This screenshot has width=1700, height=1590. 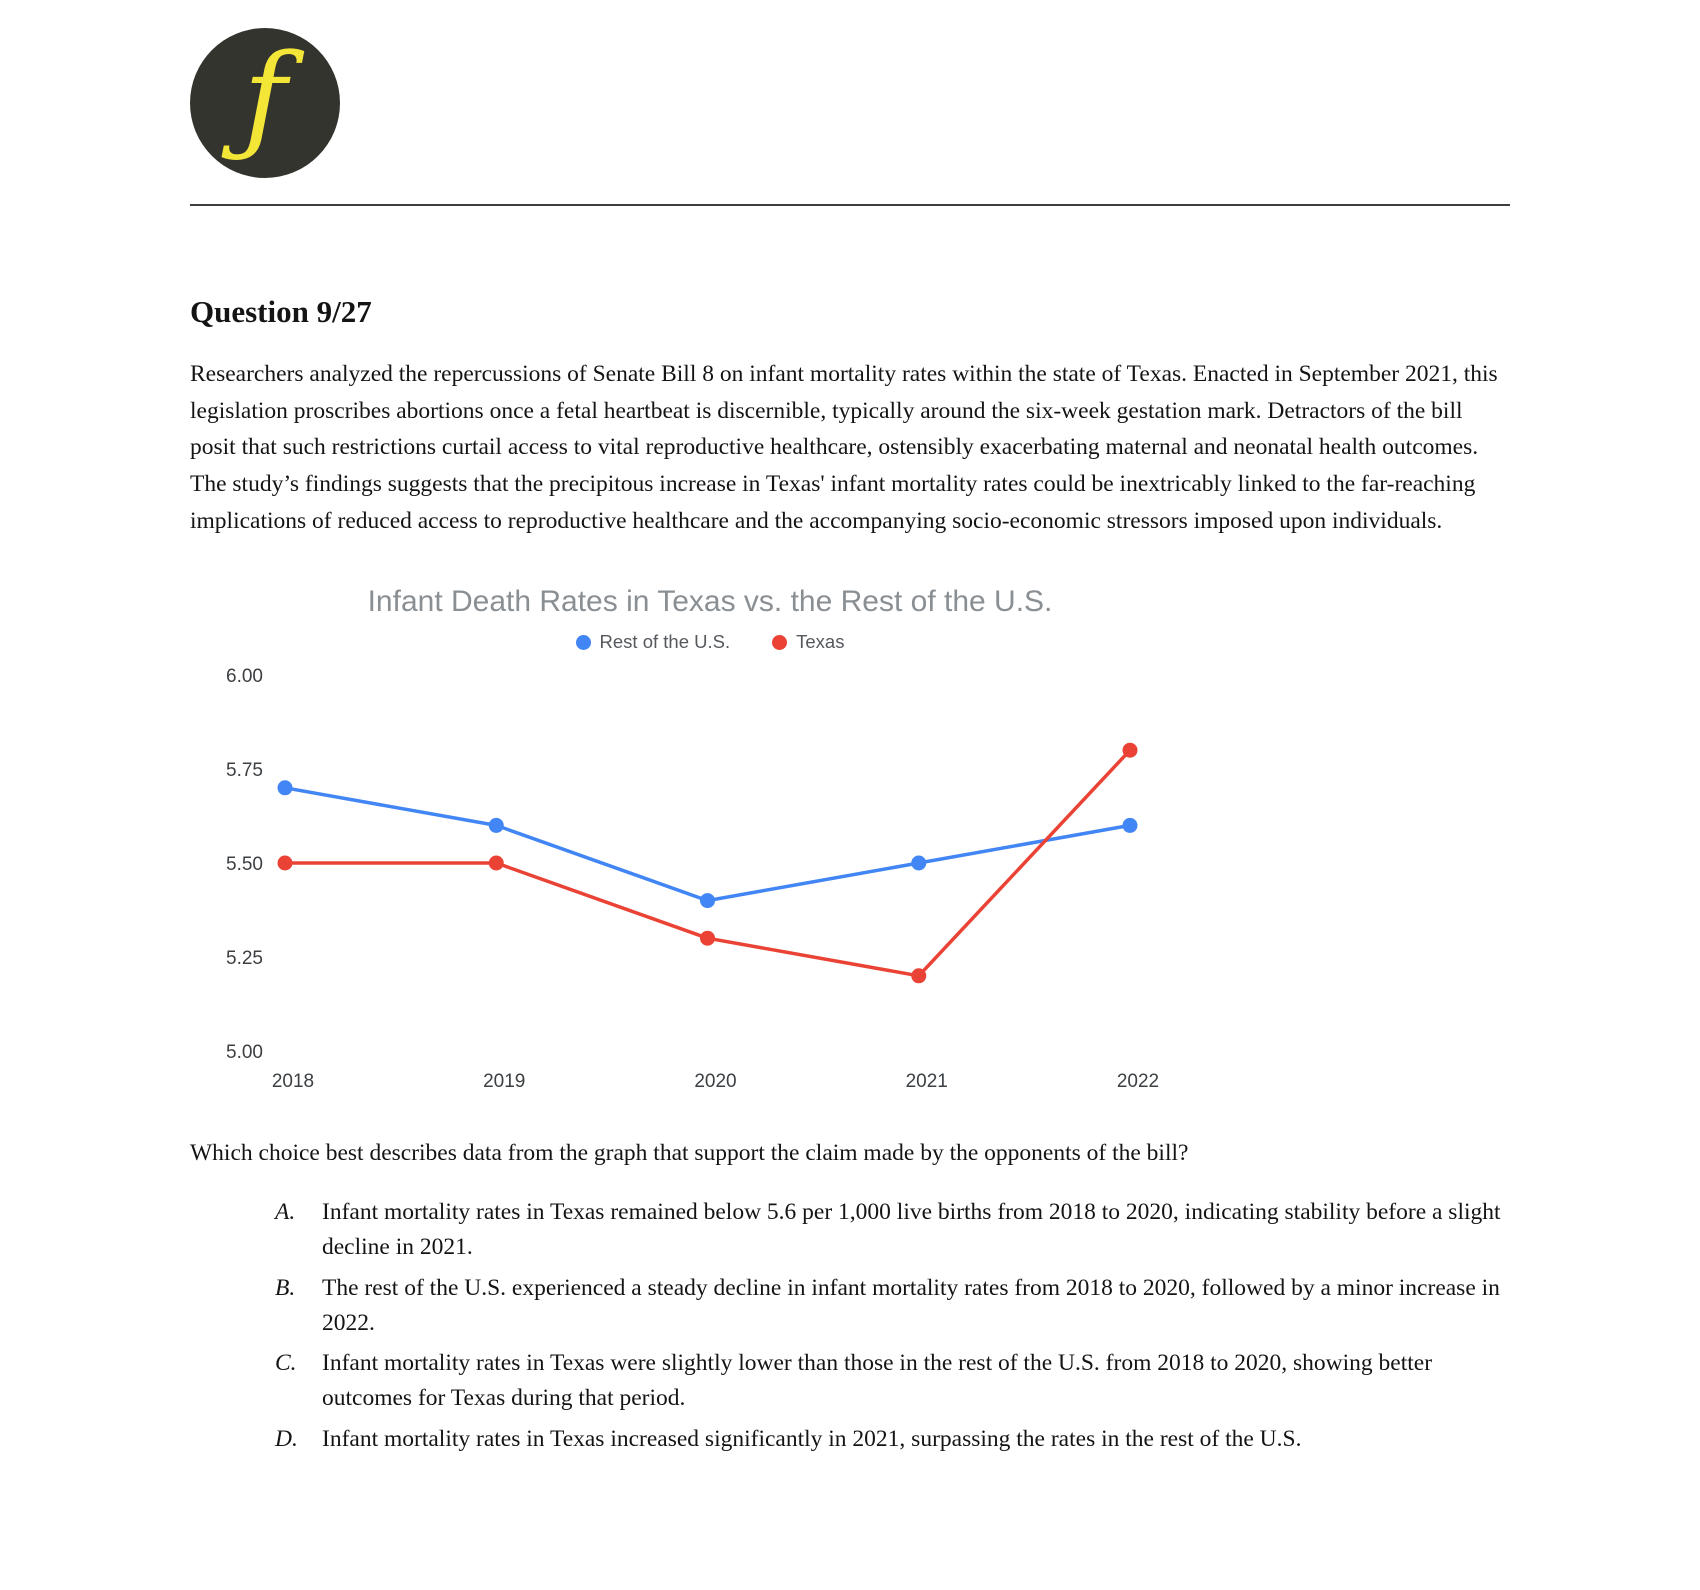 What do you see at coordinates (850, 205) in the screenshot?
I see `header-divider` at bounding box center [850, 205].